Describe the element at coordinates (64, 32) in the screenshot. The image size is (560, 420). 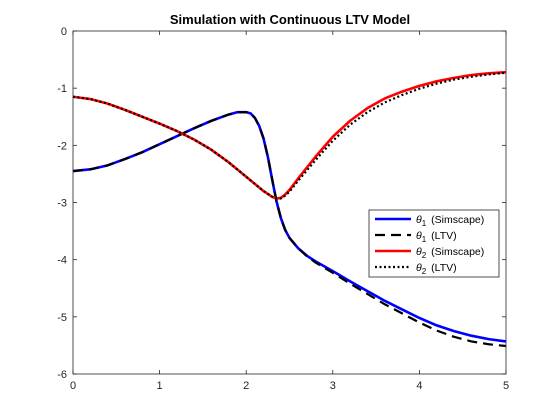
I see `y-tick-label: 0` at that location.